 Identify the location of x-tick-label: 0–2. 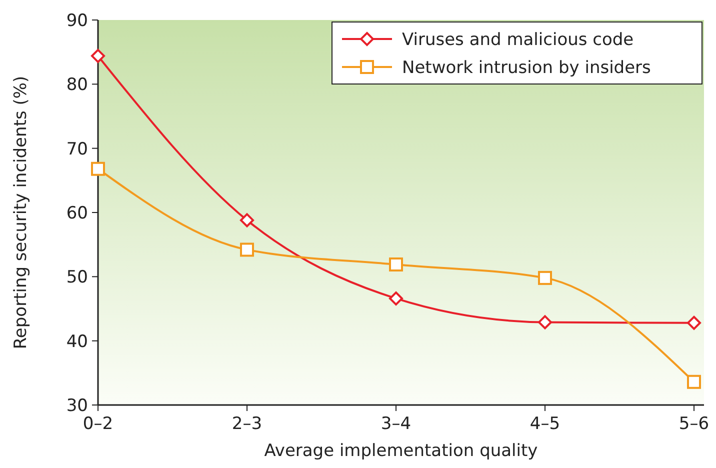
(98, 424).